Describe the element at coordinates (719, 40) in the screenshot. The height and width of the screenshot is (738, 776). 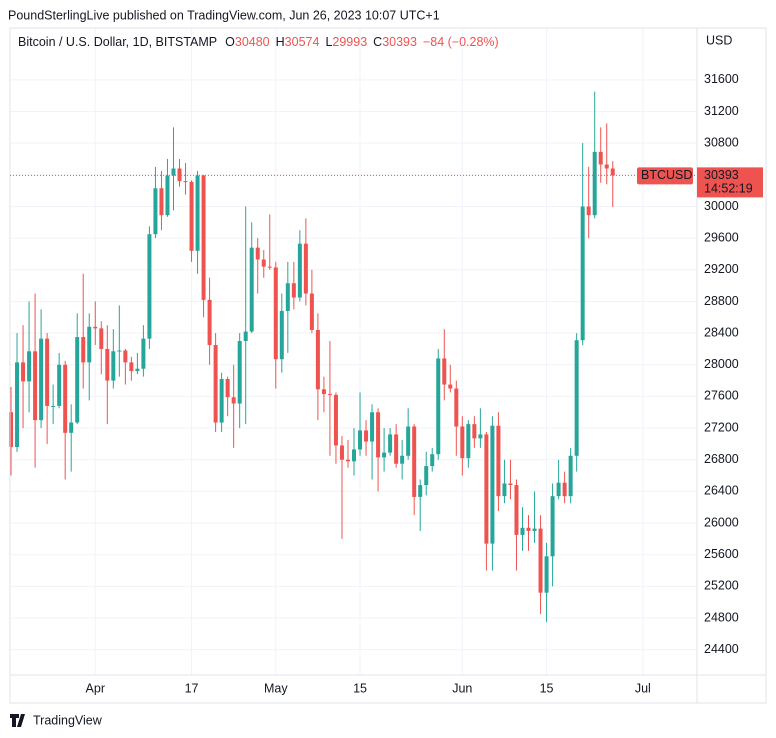
I see `currency-label: USD` at that location.